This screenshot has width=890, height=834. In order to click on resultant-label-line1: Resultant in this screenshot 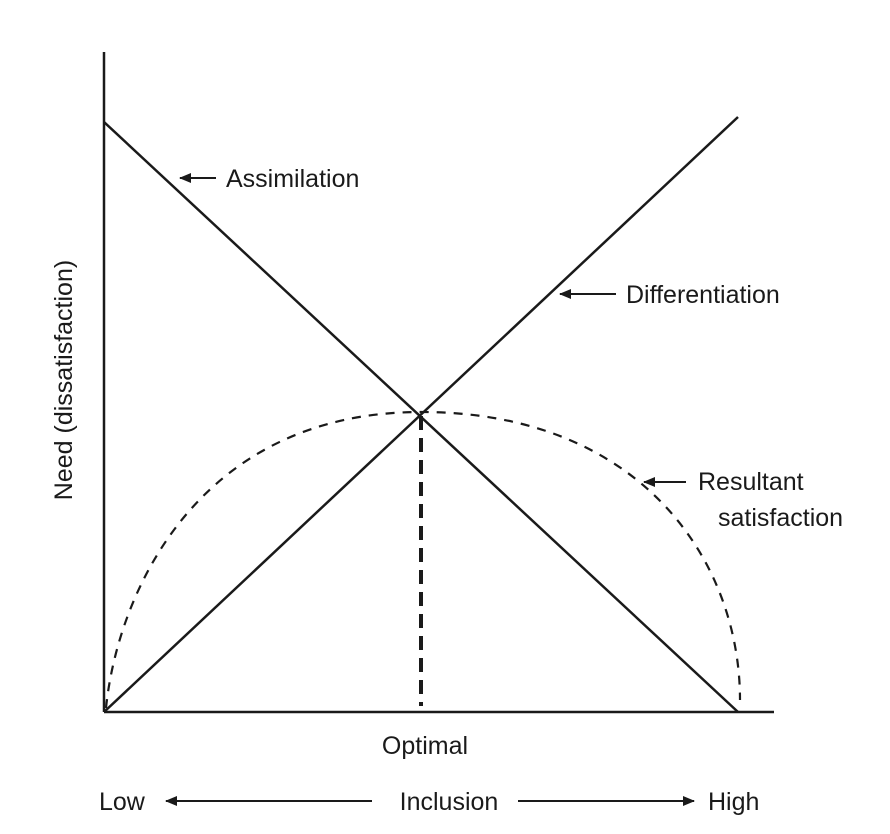, I will do `click(751, 482)`.